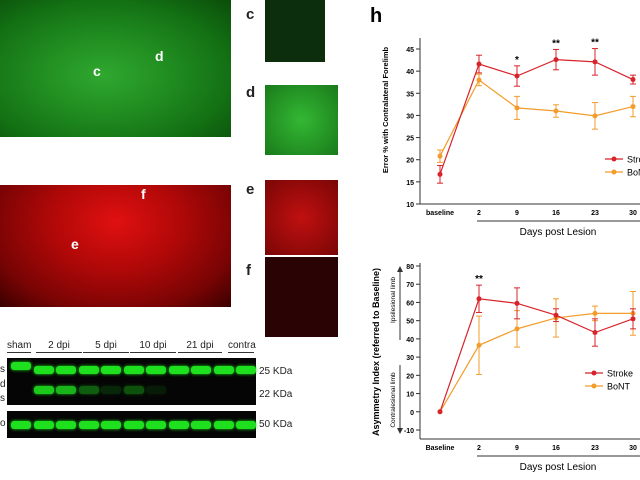 This screenshot has width=640, height=480. I want to click on blot-row-label: d, so click(3, 384).